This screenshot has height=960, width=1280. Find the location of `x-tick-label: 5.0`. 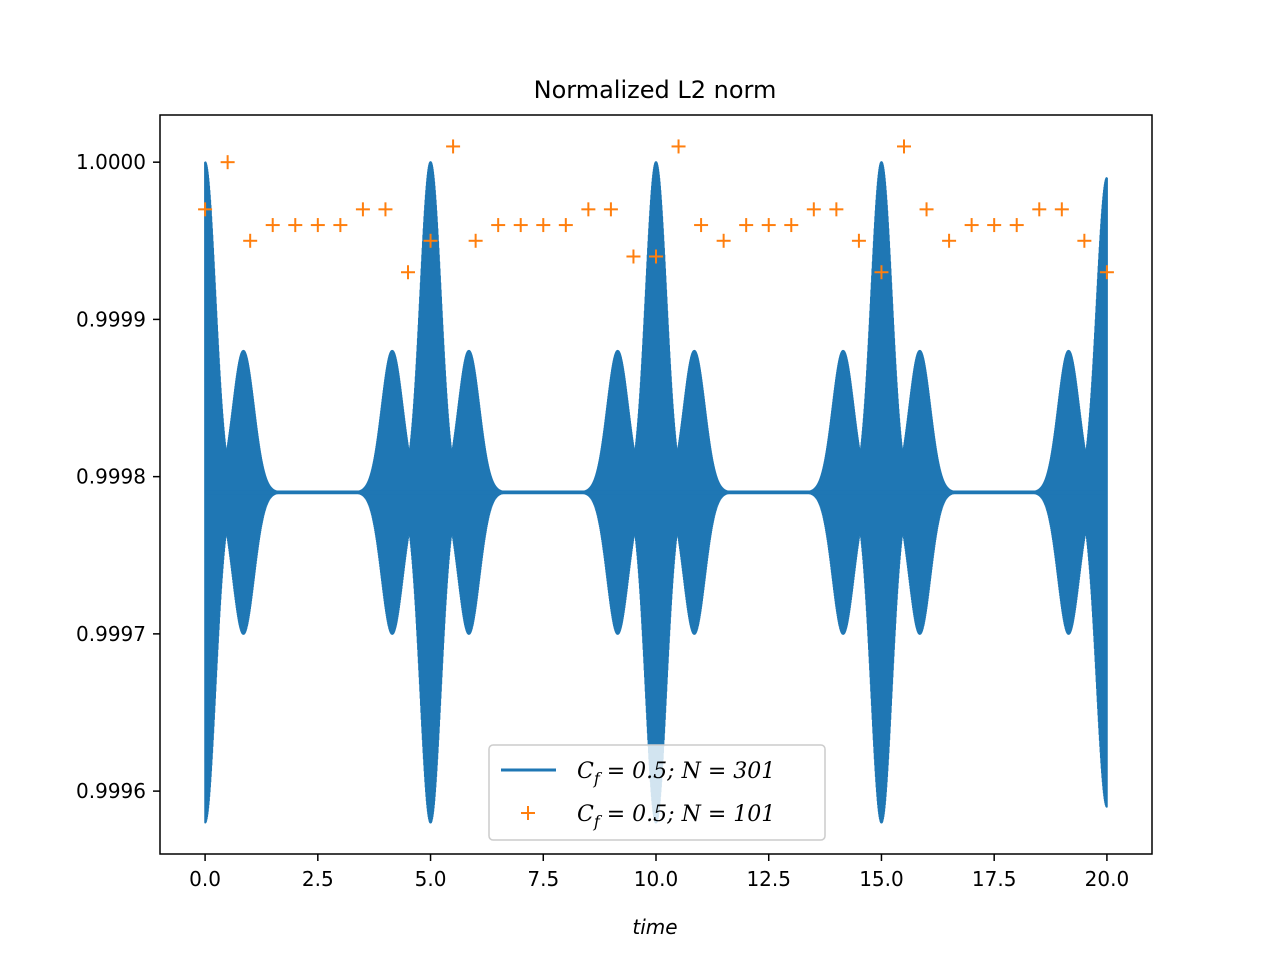

x-tick-label: 5.0 is located at coordinates (431, 879).